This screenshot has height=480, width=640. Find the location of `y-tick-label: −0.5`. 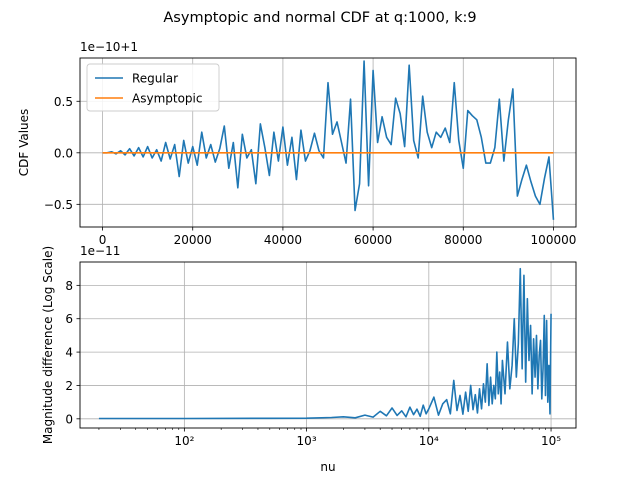

y-tick-label: −0.5 is located at coordinates (58, 205).